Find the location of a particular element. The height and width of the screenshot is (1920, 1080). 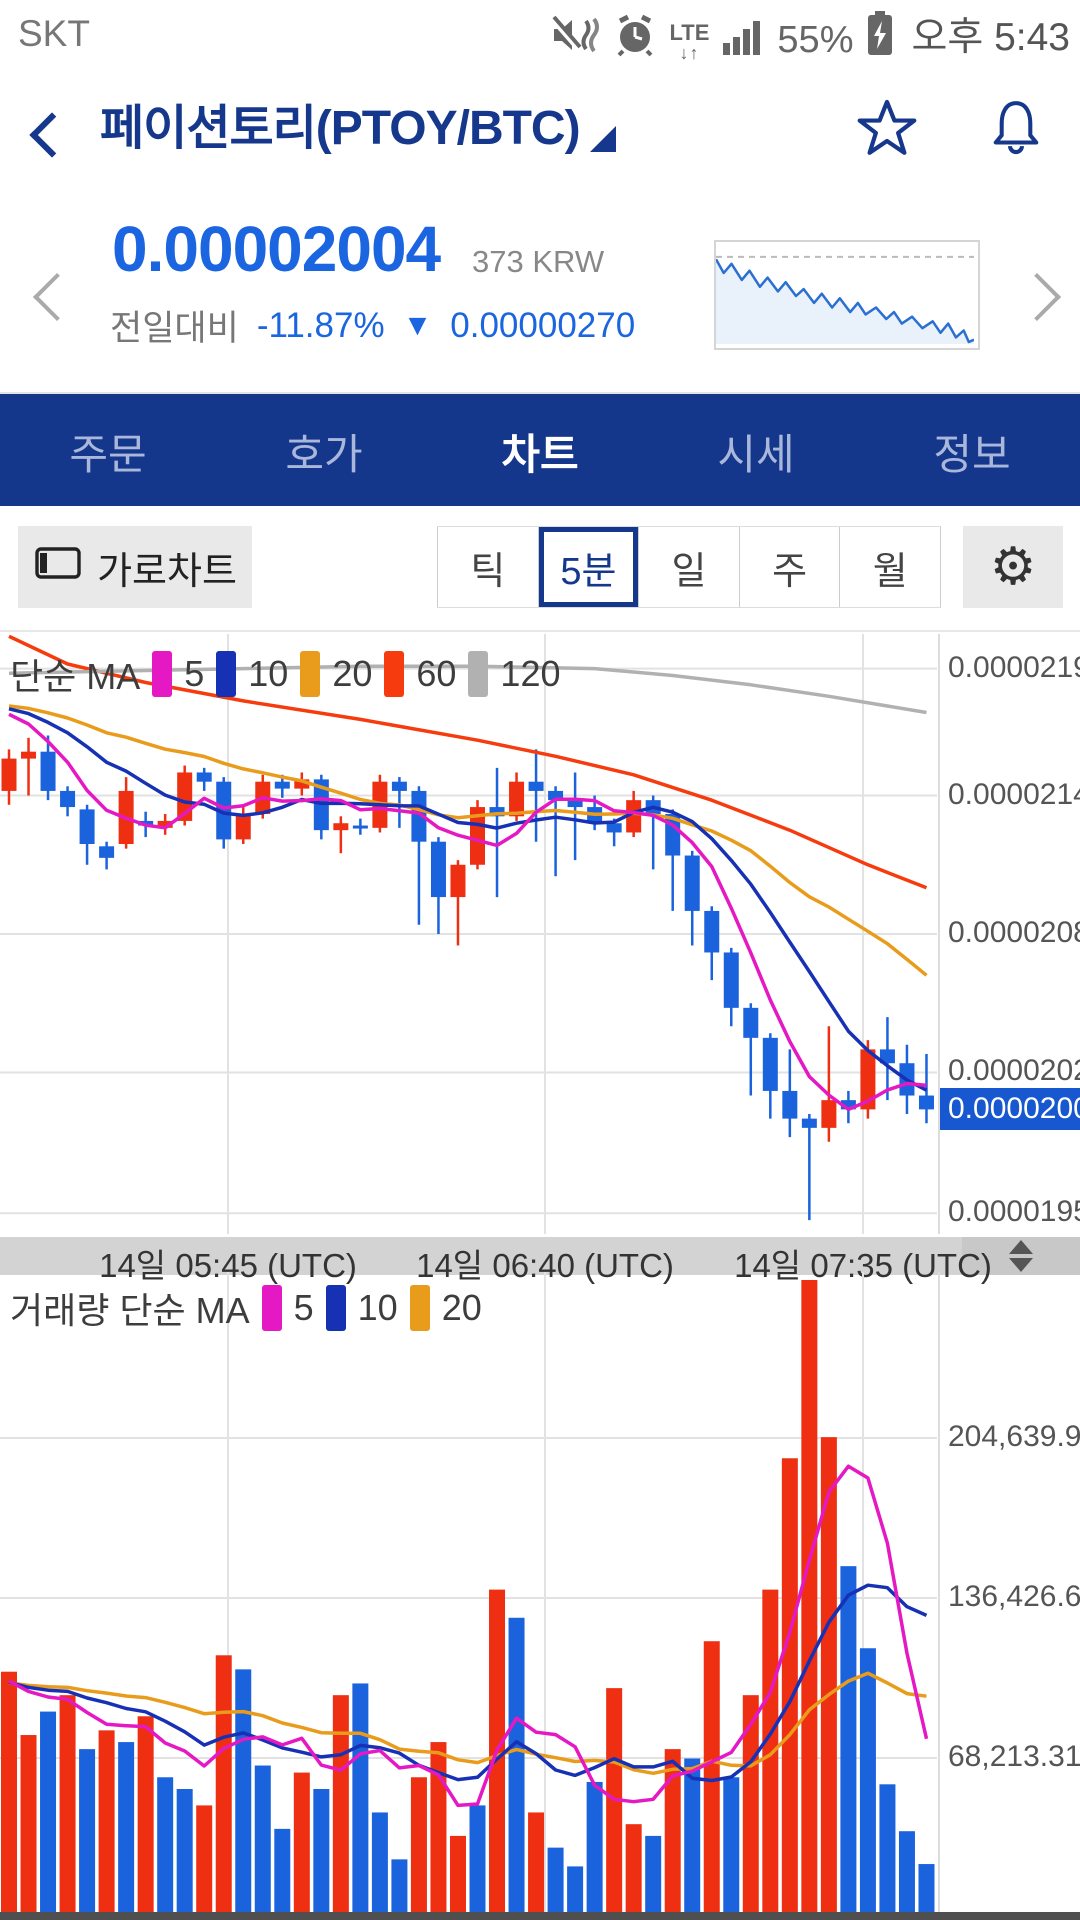

status-icons: LTE ↓↑ 55% 오후 5:43 is located at coordinates (809, 34).